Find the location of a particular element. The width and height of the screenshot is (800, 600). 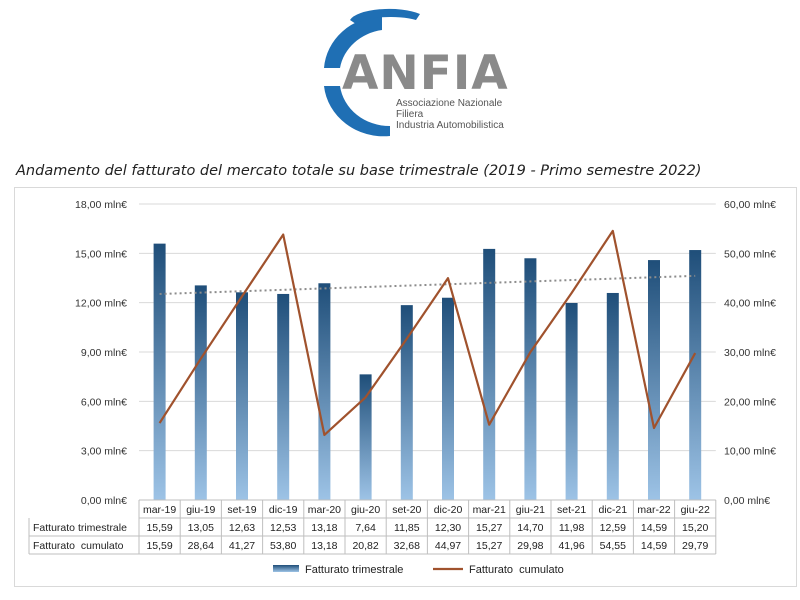

table-value: 29,98 is located at coordinates (530, 546).